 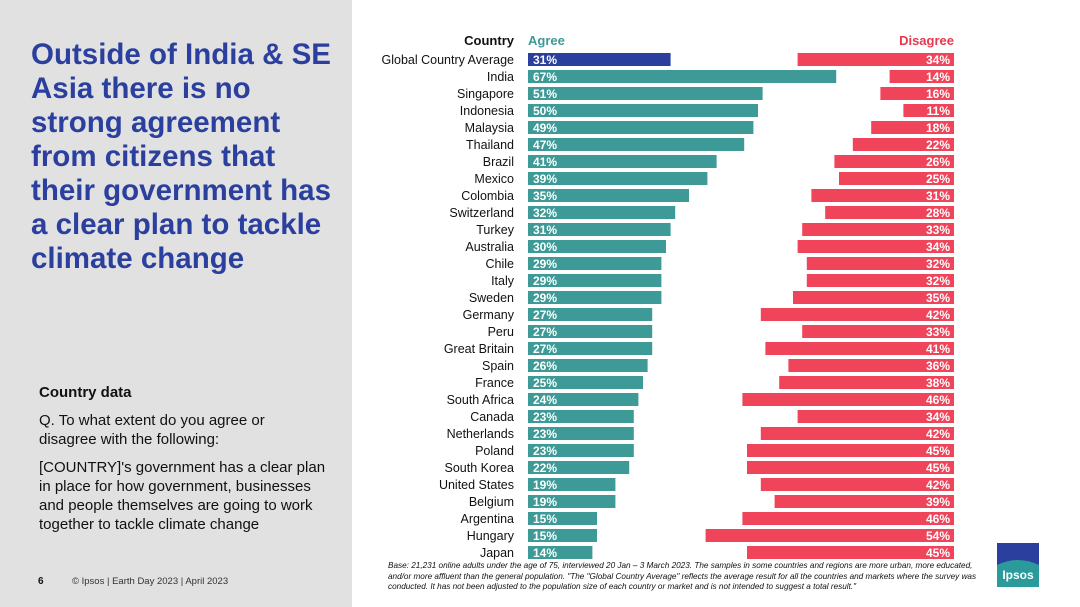 I want to click on country-label: France, so click(x=494, y=383).